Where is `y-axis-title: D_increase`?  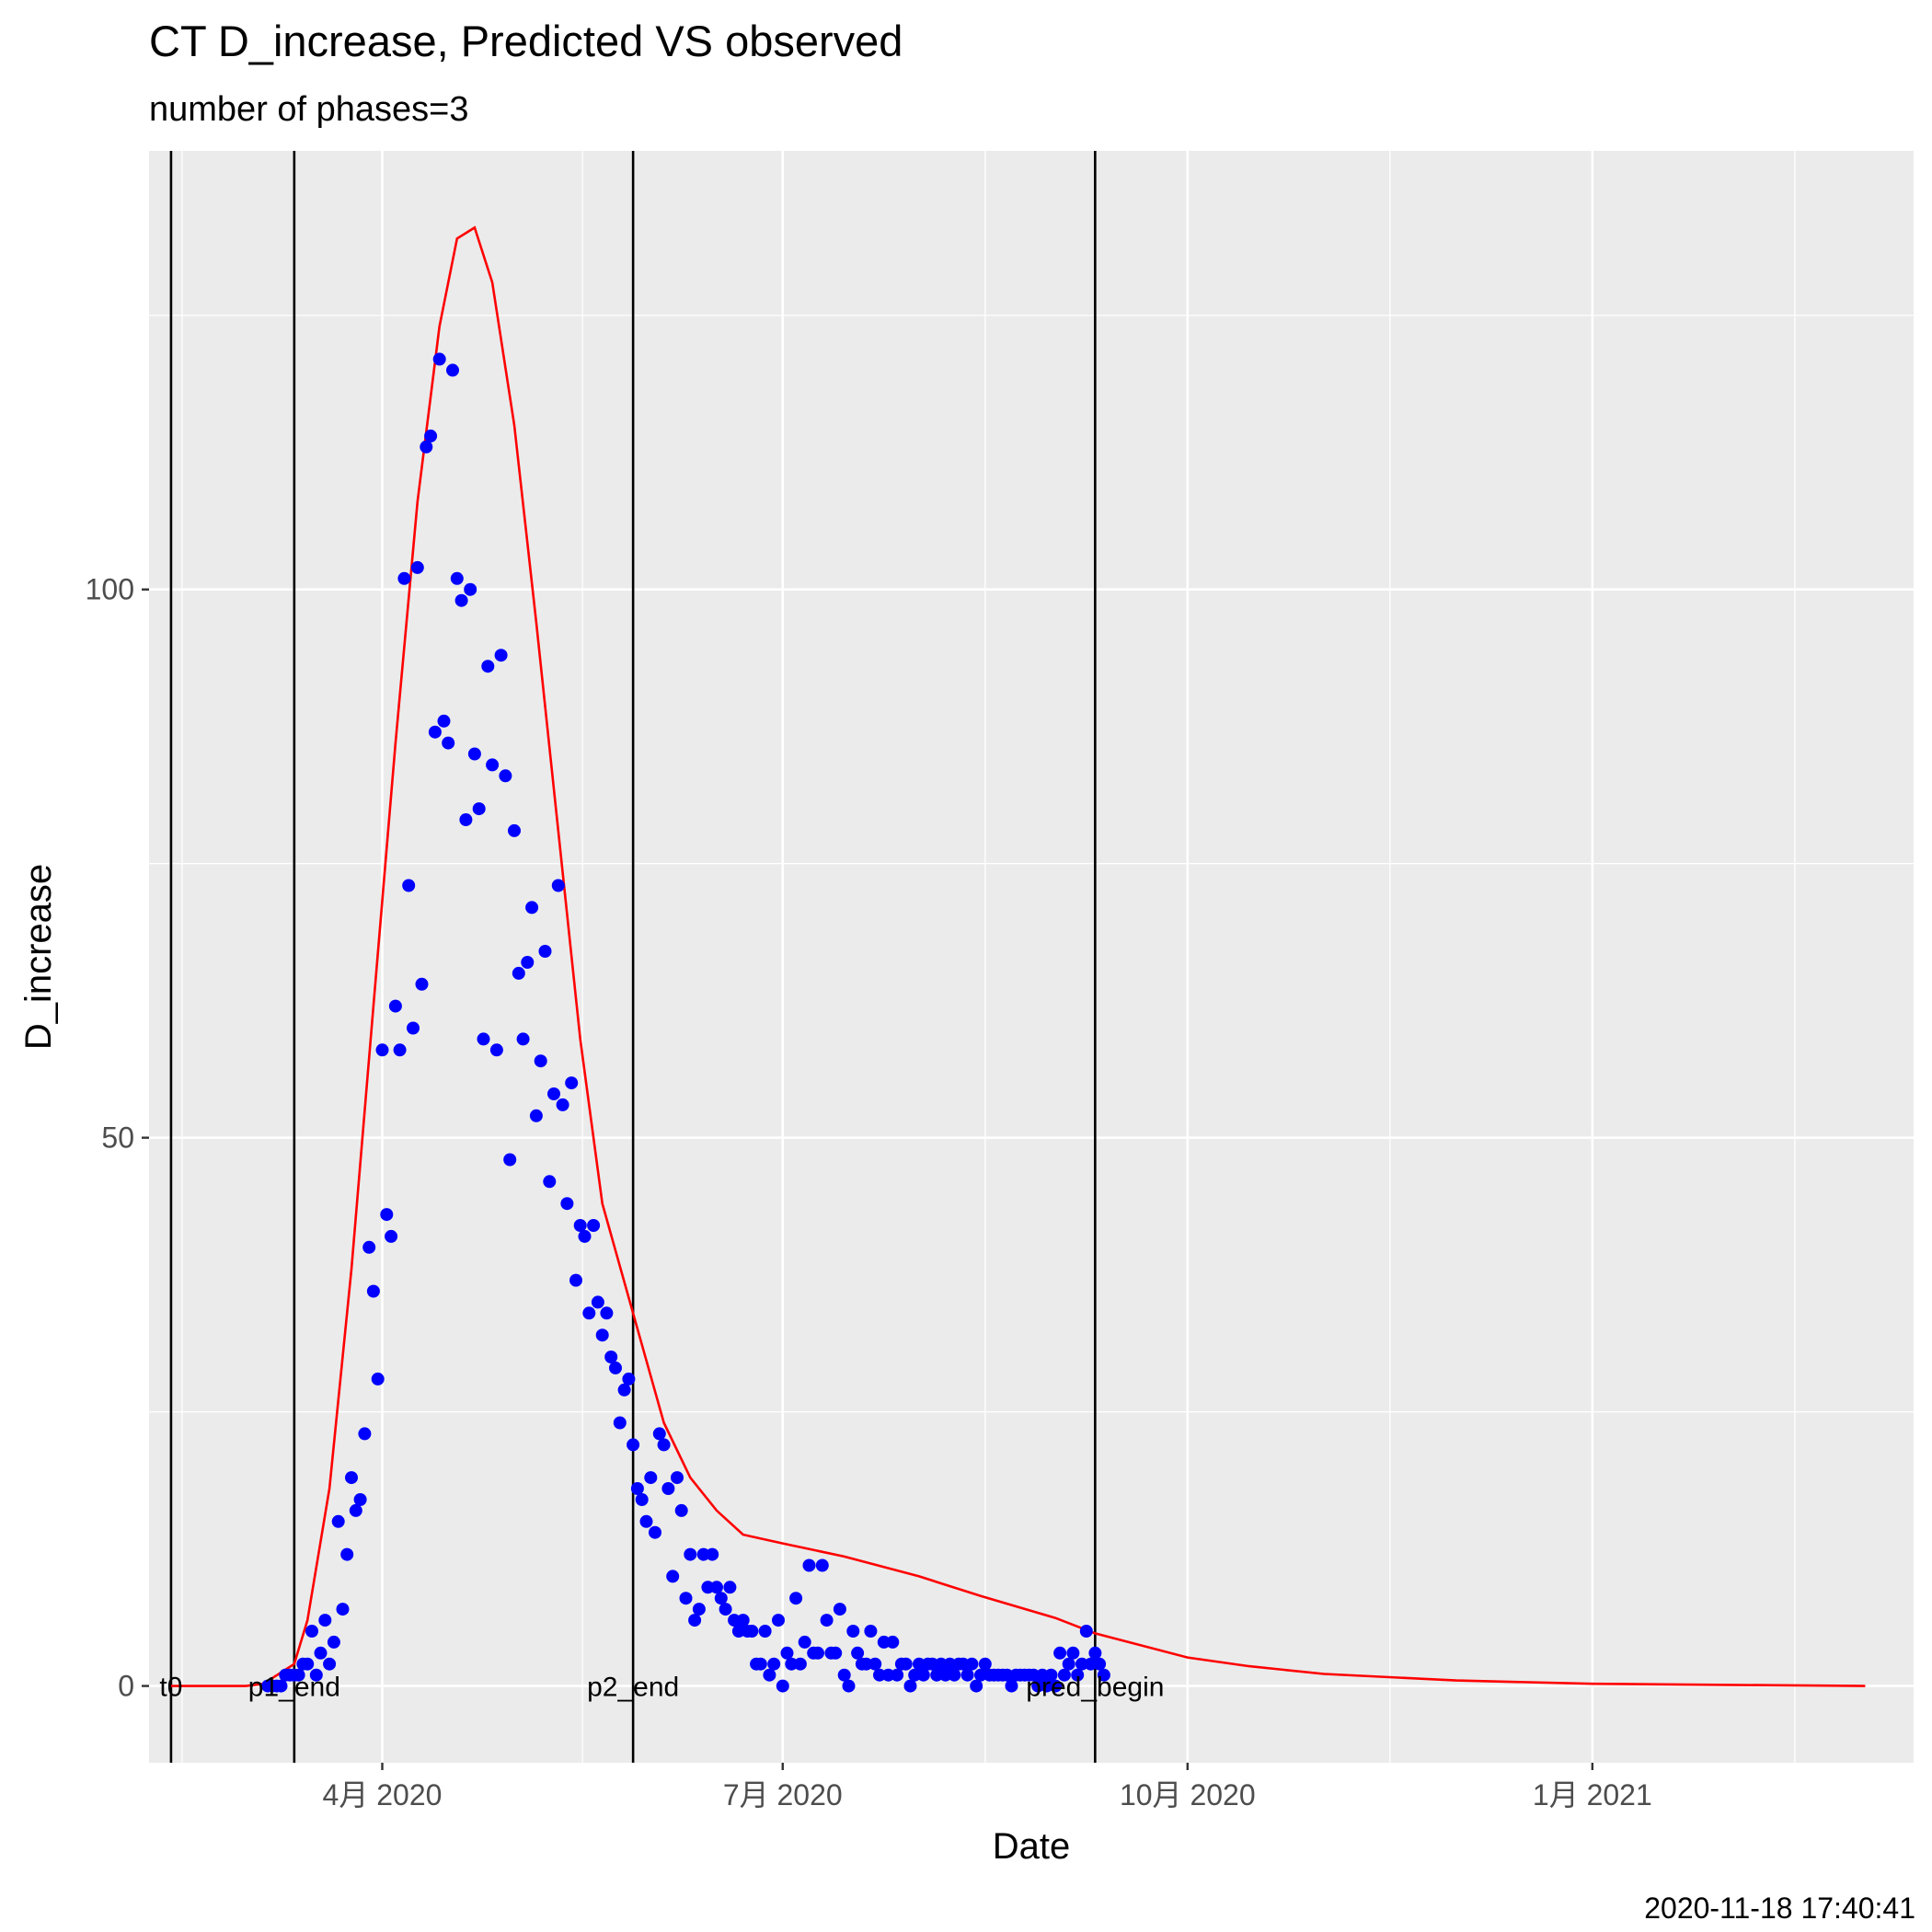 y-axis-title: D_increase is located at coordinates (38, 957).